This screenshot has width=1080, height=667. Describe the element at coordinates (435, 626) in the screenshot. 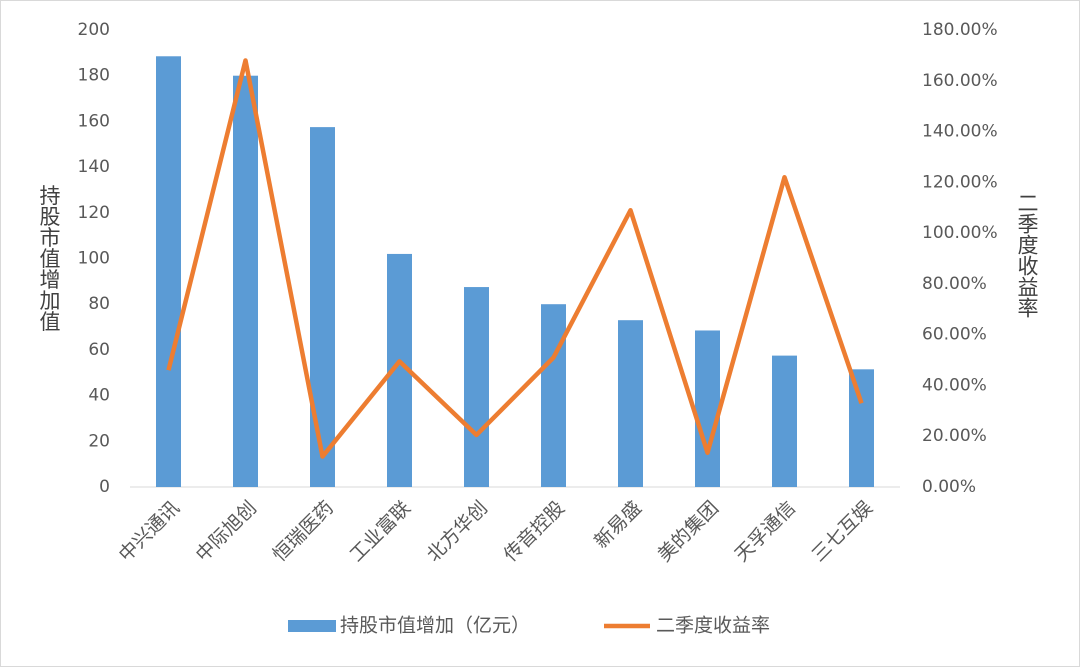

I see `legend-label: 持股市值增加（亿元）` at that location.